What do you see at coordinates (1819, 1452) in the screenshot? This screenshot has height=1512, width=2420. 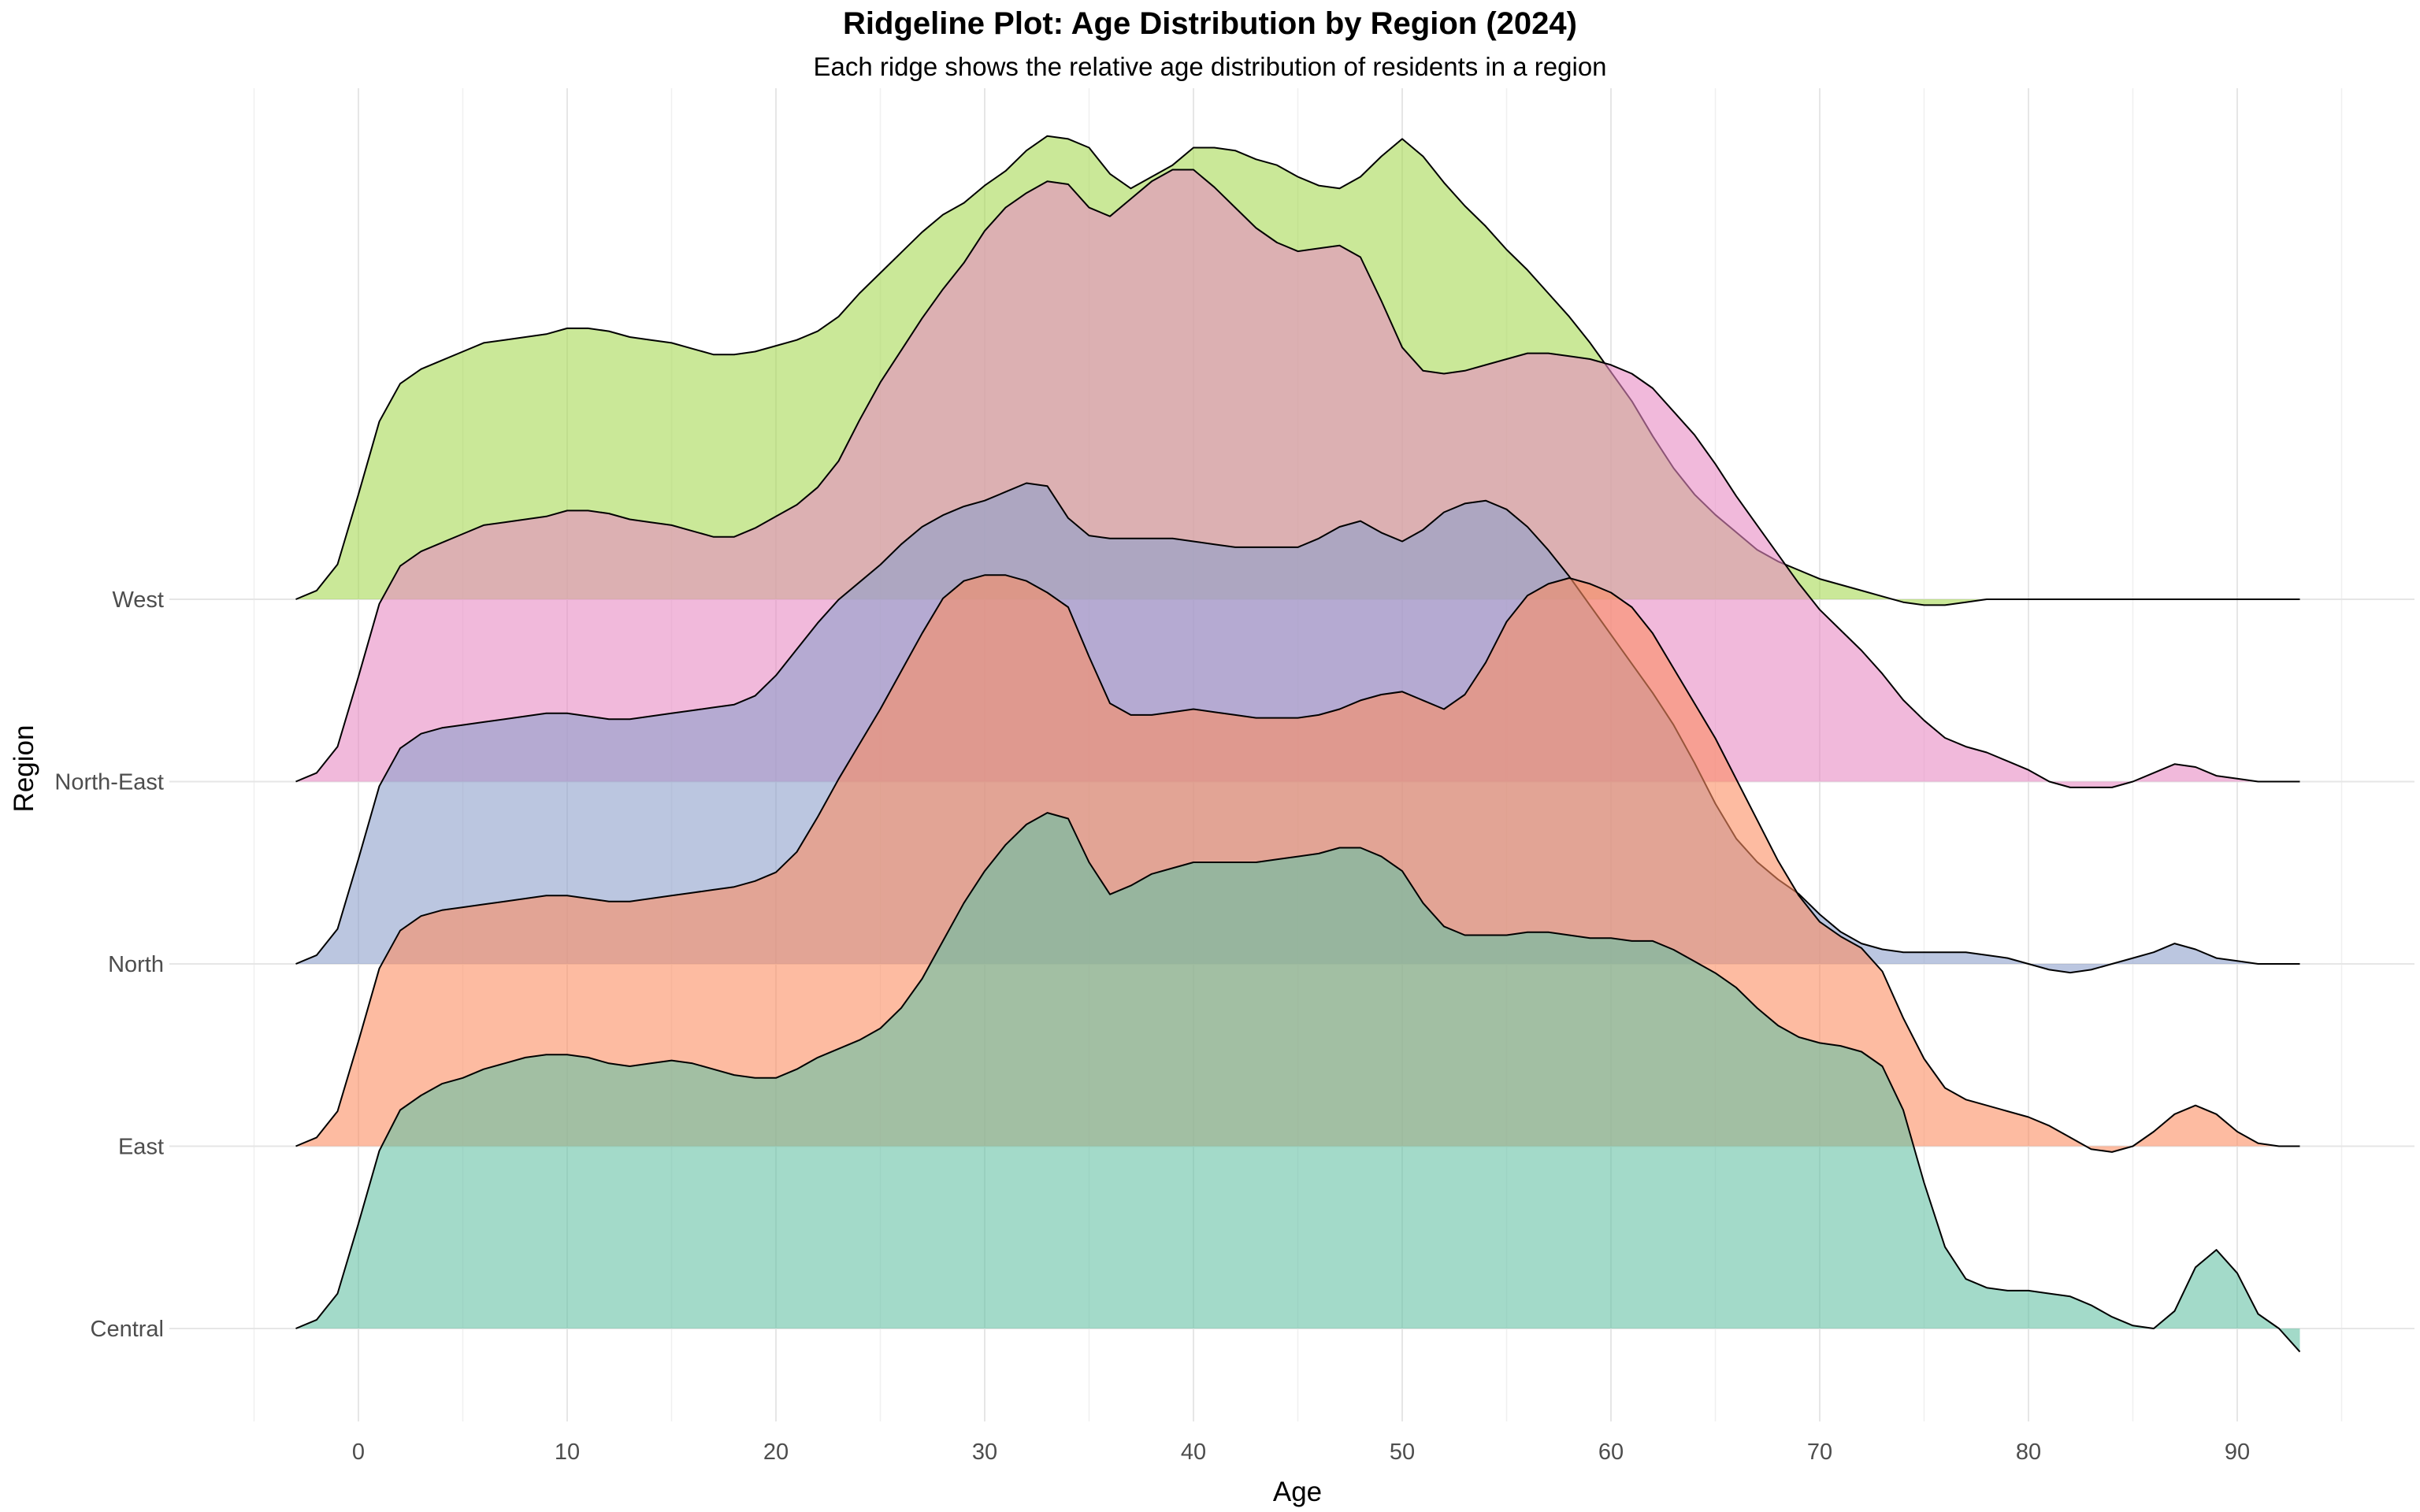 I see `x-tick-label: 70` at bounding box center [1819, 1452].